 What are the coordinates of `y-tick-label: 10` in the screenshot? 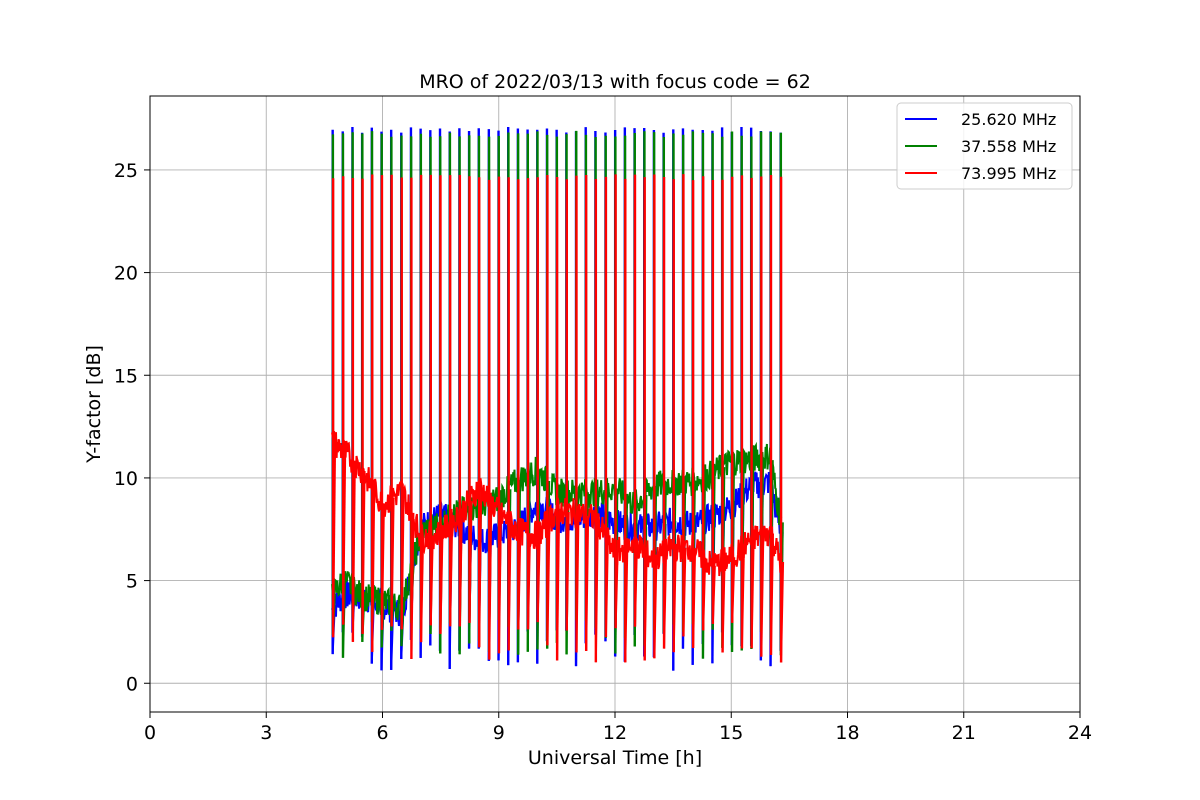 It's located at (126, 479).